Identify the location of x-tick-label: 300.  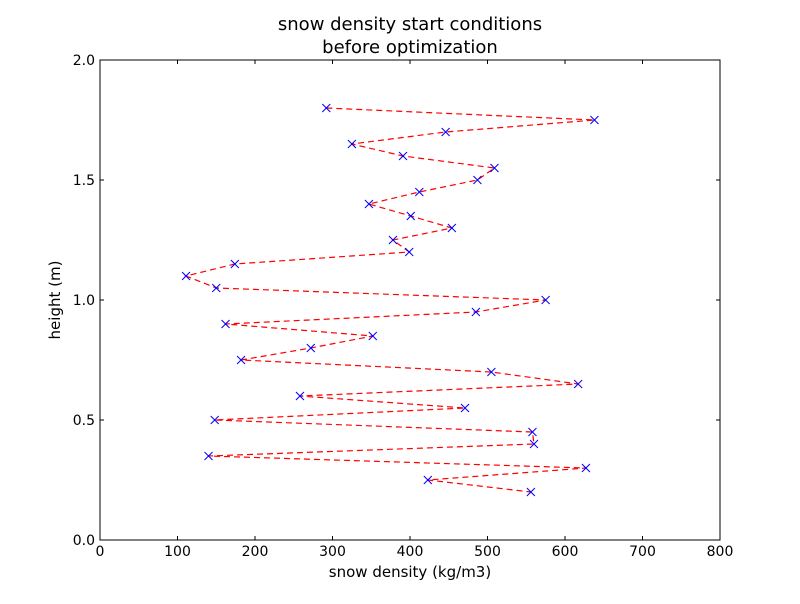
(332, 552).